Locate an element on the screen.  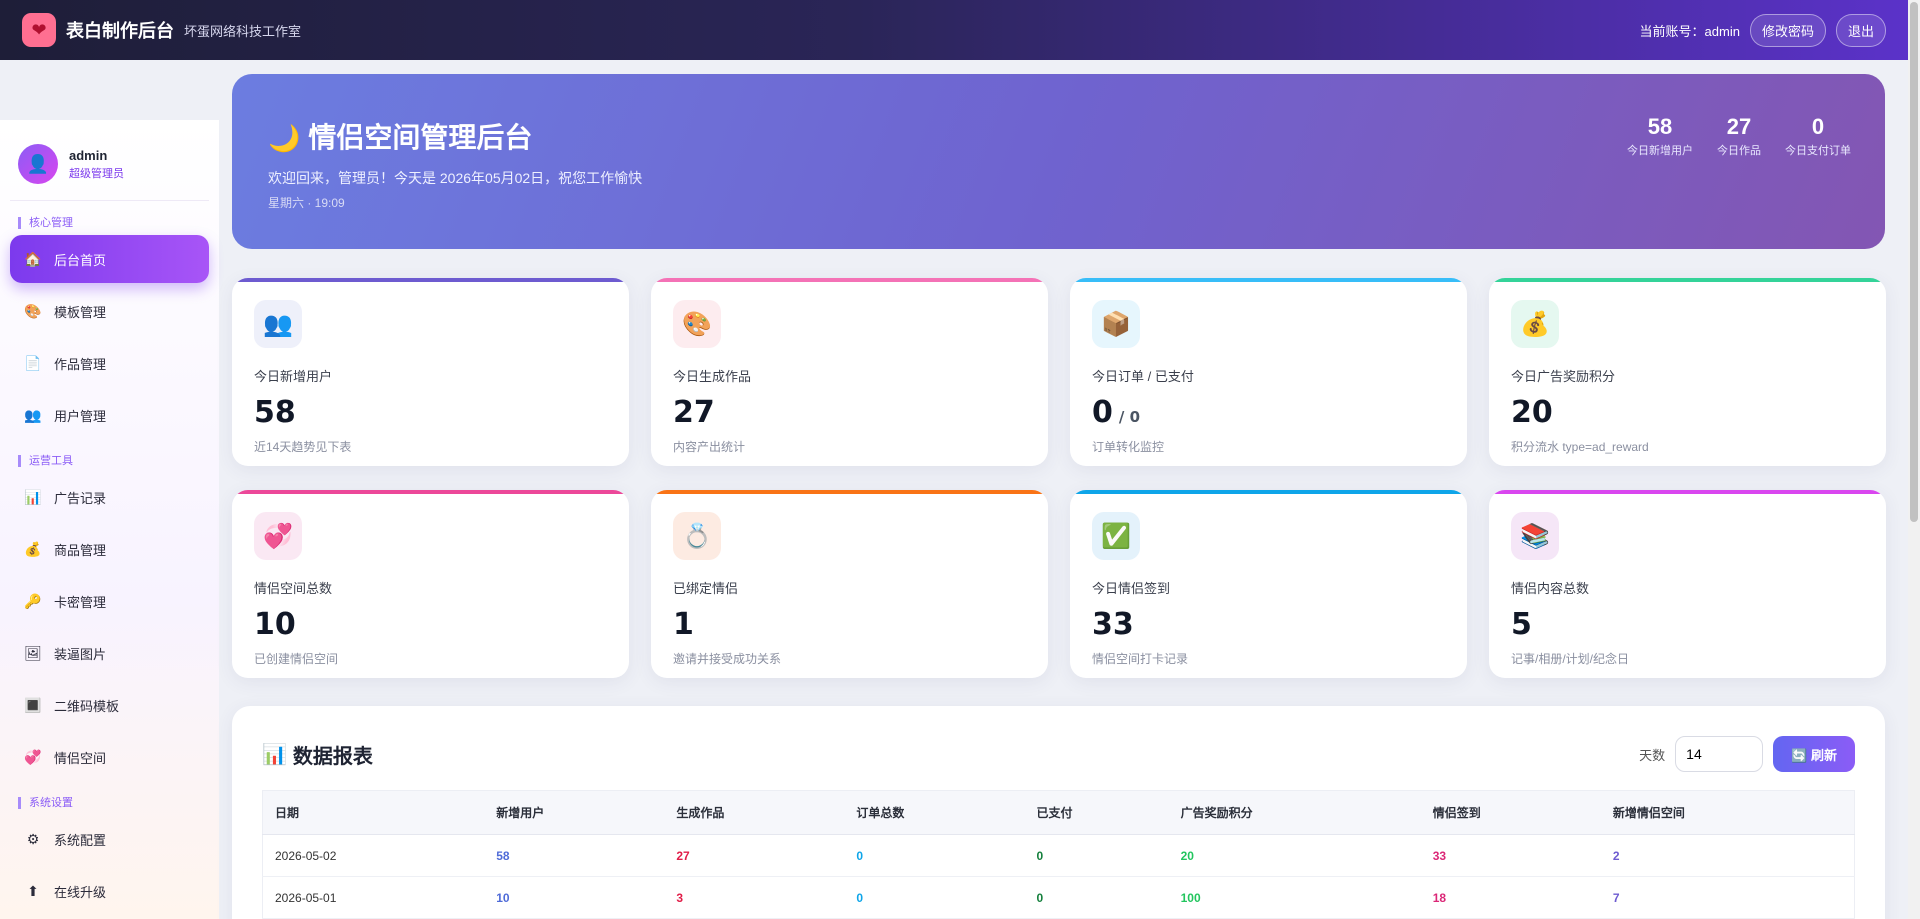
stat-label: 已绑定情侣 is located at coordinates (706, 588).